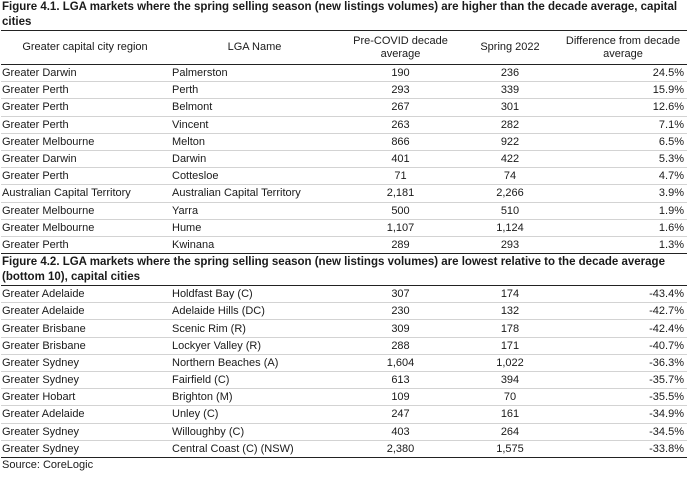 The width and height of the screenshot is (688, 487). Describe the element at coordinates (400, 73) in the screenshot. I see `cell-decade-average: 190` at that location.